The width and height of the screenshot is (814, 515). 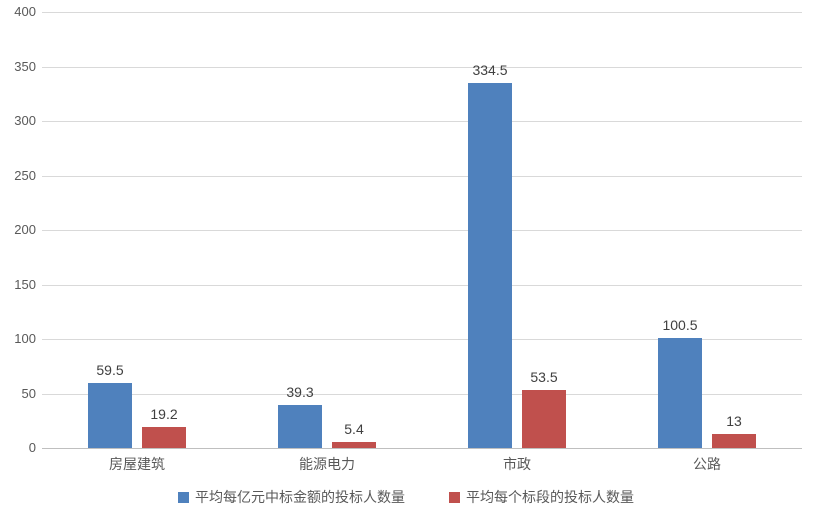 What do you see at coordinates (164, 414) in the screenshot?
I see `data-label: 19.2` at bounding box center [164, 414].